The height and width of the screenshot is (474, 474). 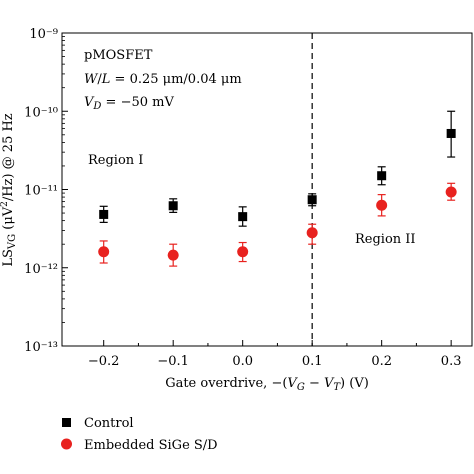 What do you see at coordinates (277, 224) in the screenshot?
I see `series-sige` at bounding box center [277, 224].